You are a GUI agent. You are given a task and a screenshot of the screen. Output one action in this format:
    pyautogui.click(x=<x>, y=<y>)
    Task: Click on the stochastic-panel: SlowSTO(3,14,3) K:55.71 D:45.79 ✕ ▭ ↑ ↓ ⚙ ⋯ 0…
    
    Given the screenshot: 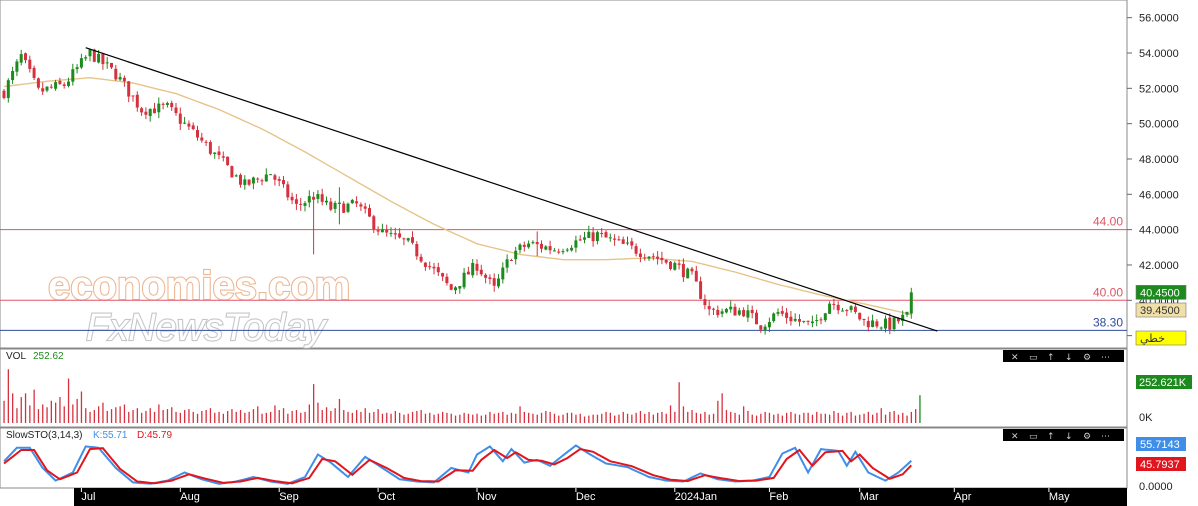 What is the action you would take?
    pyautogui.click(x=593, y=460)
    